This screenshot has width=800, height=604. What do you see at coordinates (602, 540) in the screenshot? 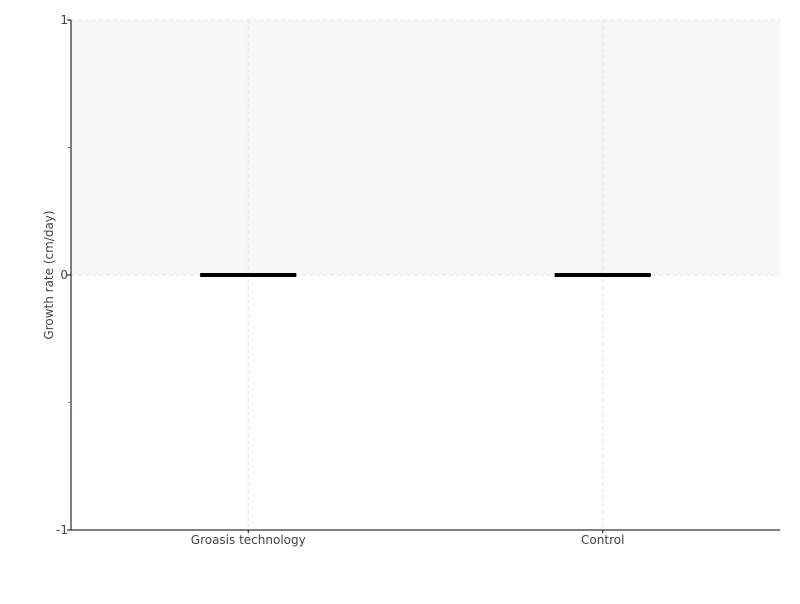
I see `x-tick-label: Control` at bounding box center [602, 540].